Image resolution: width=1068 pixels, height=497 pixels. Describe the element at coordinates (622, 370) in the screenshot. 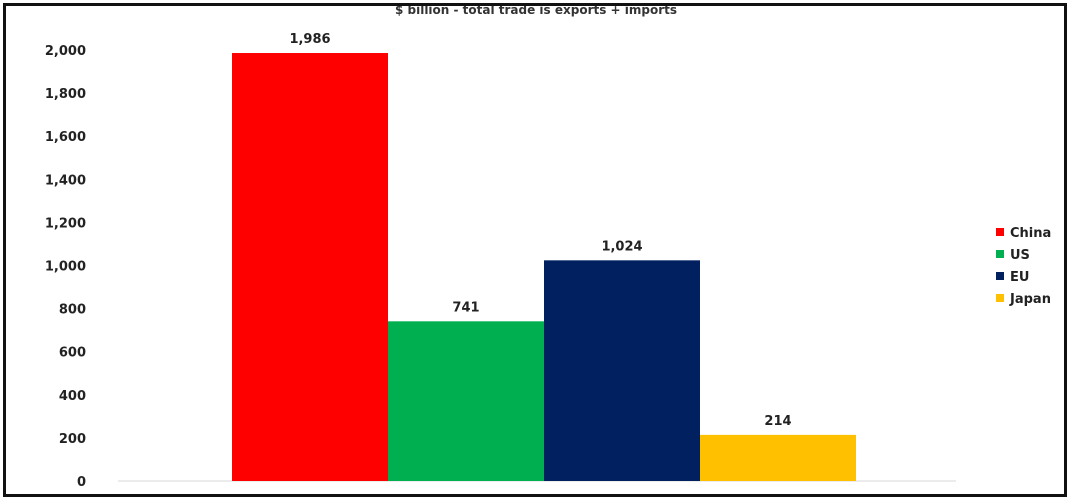

I see `bar-eu` at that location.